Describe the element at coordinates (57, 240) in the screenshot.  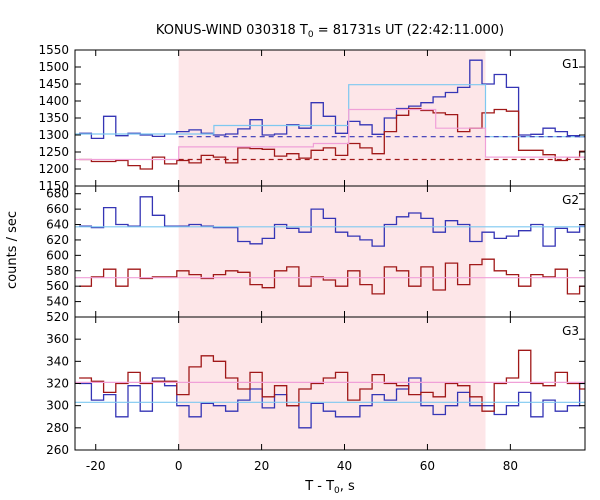
I see `y-tick-label: 620` at that location.